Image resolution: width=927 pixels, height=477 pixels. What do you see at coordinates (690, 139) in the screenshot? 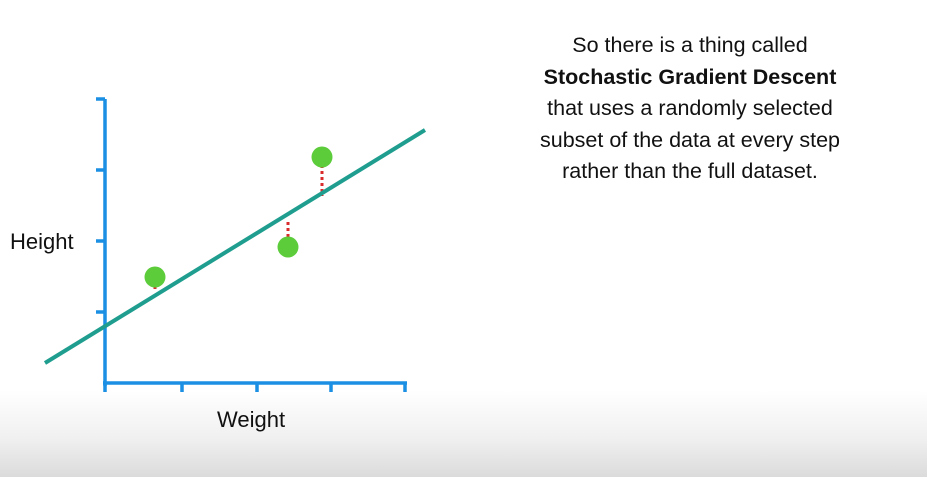
I see `caption-line-4: subset of the data at every step` at bounding box center [690, 139].